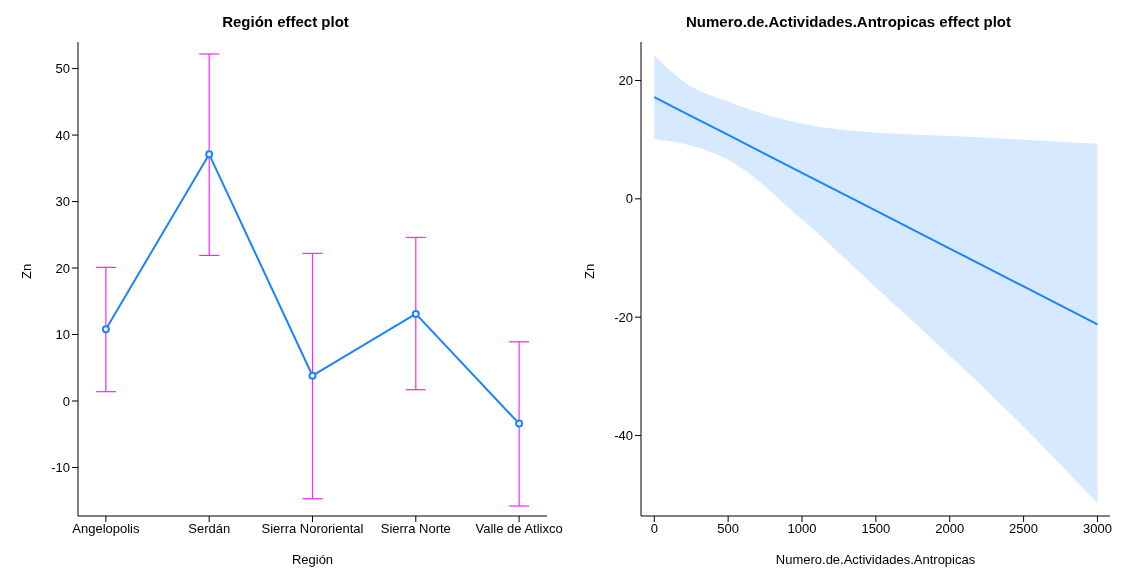  What do you see at coordinates (285, 22) in the screenshot?
I see `chart-title: Región effect plot` at bounding box center [285, 22].